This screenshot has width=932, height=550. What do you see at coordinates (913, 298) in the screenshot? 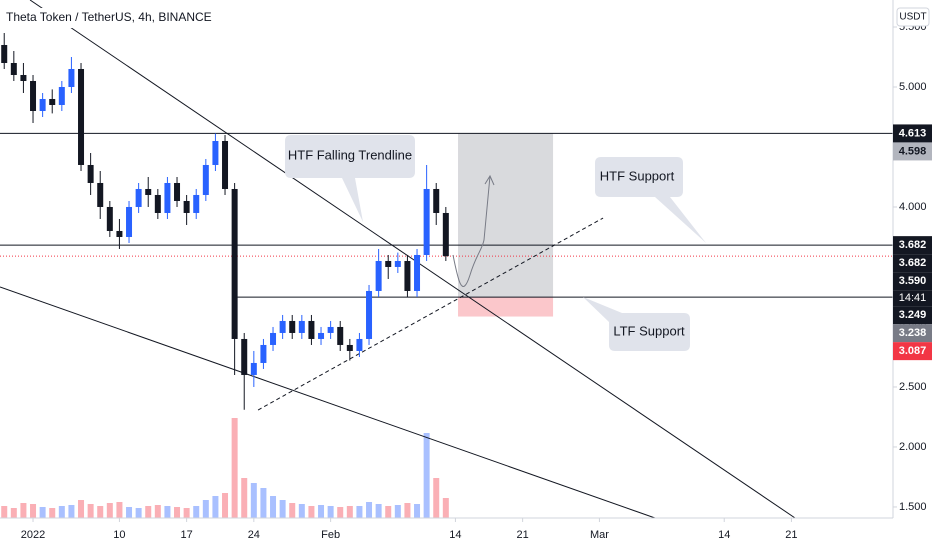
I see `countdown-label: 14:41` at bounding box center [913, 298].